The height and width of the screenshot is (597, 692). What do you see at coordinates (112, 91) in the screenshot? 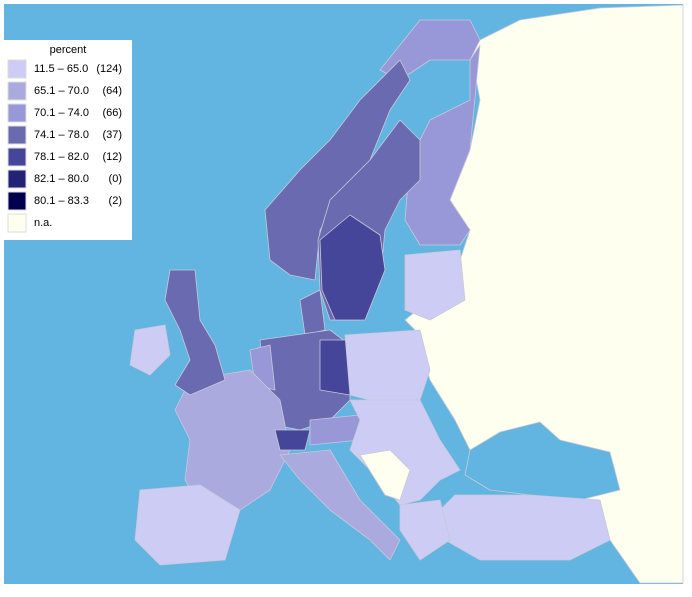
I see `legend-count: (64)` at bounding box center [112, 91].